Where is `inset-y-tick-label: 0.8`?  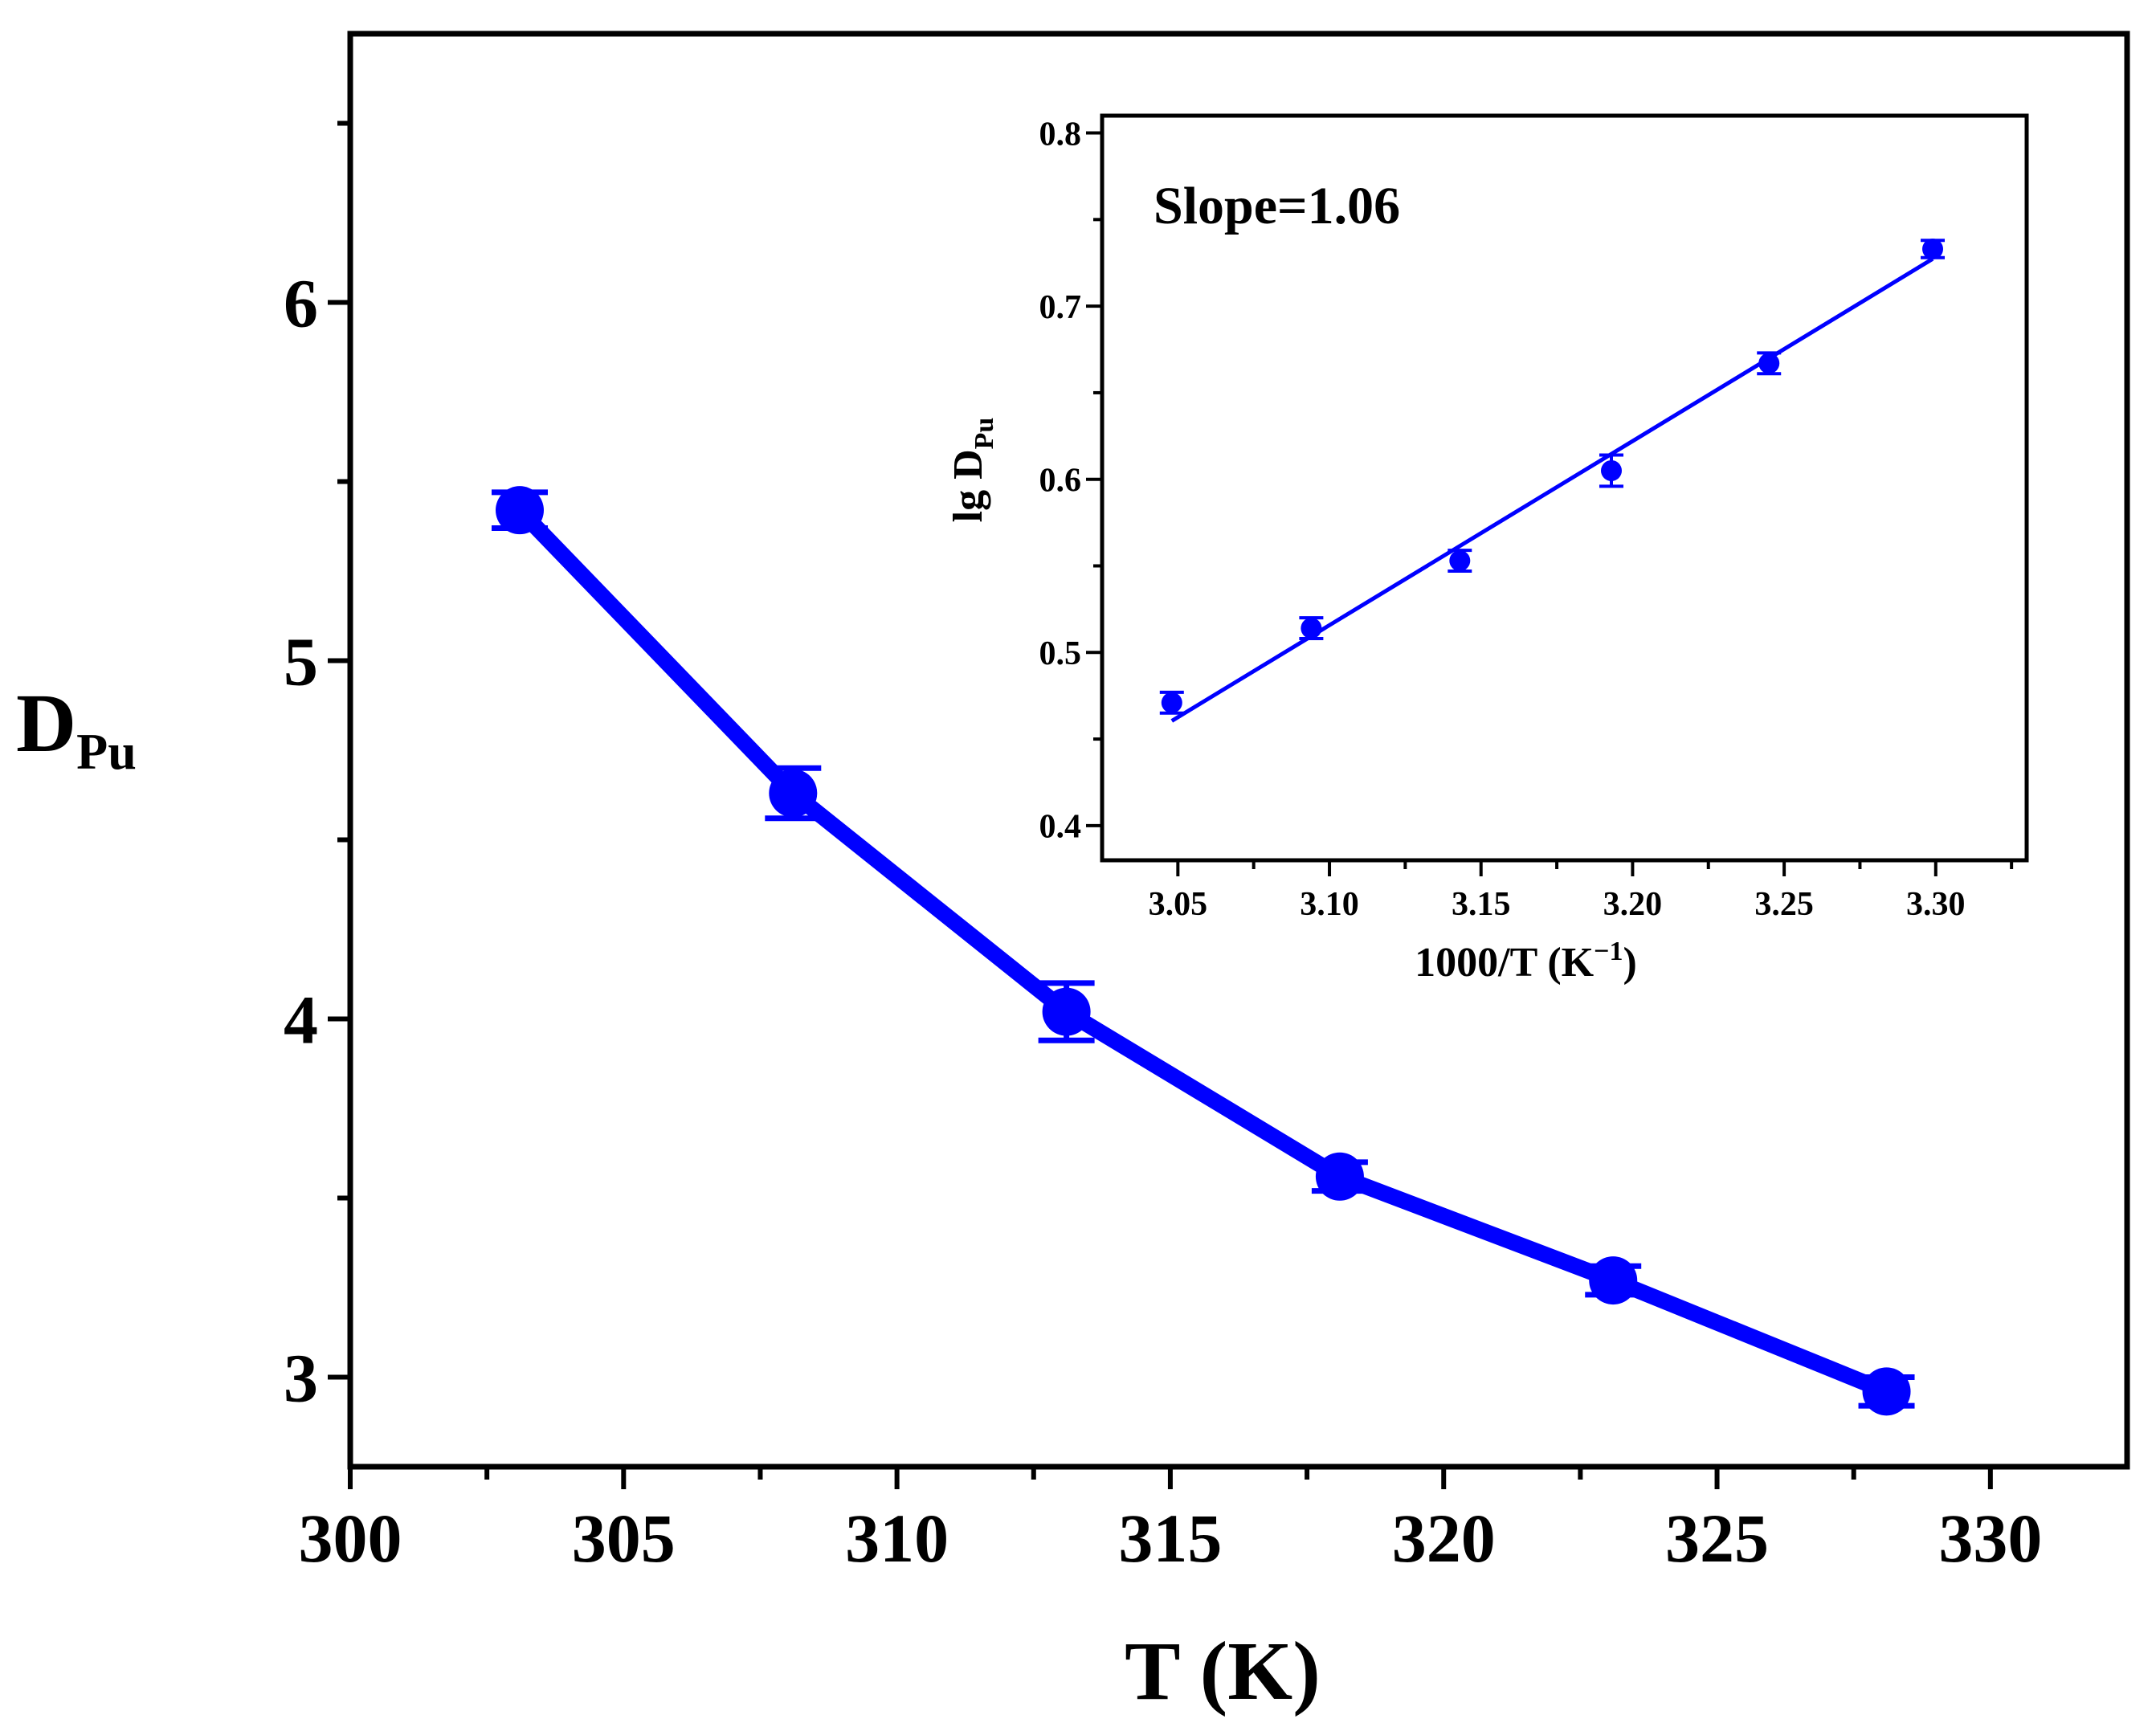
inset-y-tick-label: 0.8 is located at coordinates (1060, 134).